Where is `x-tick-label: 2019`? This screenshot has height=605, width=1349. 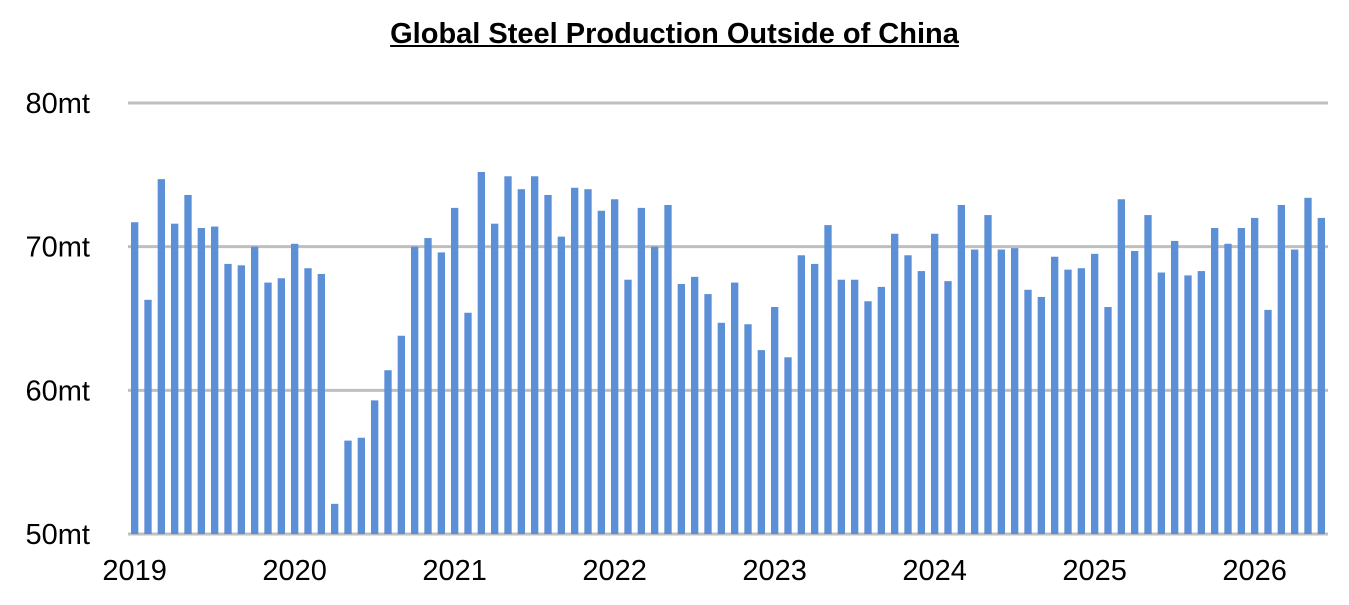
x-tick-label: 2019 is located at coordinates (134, 571).